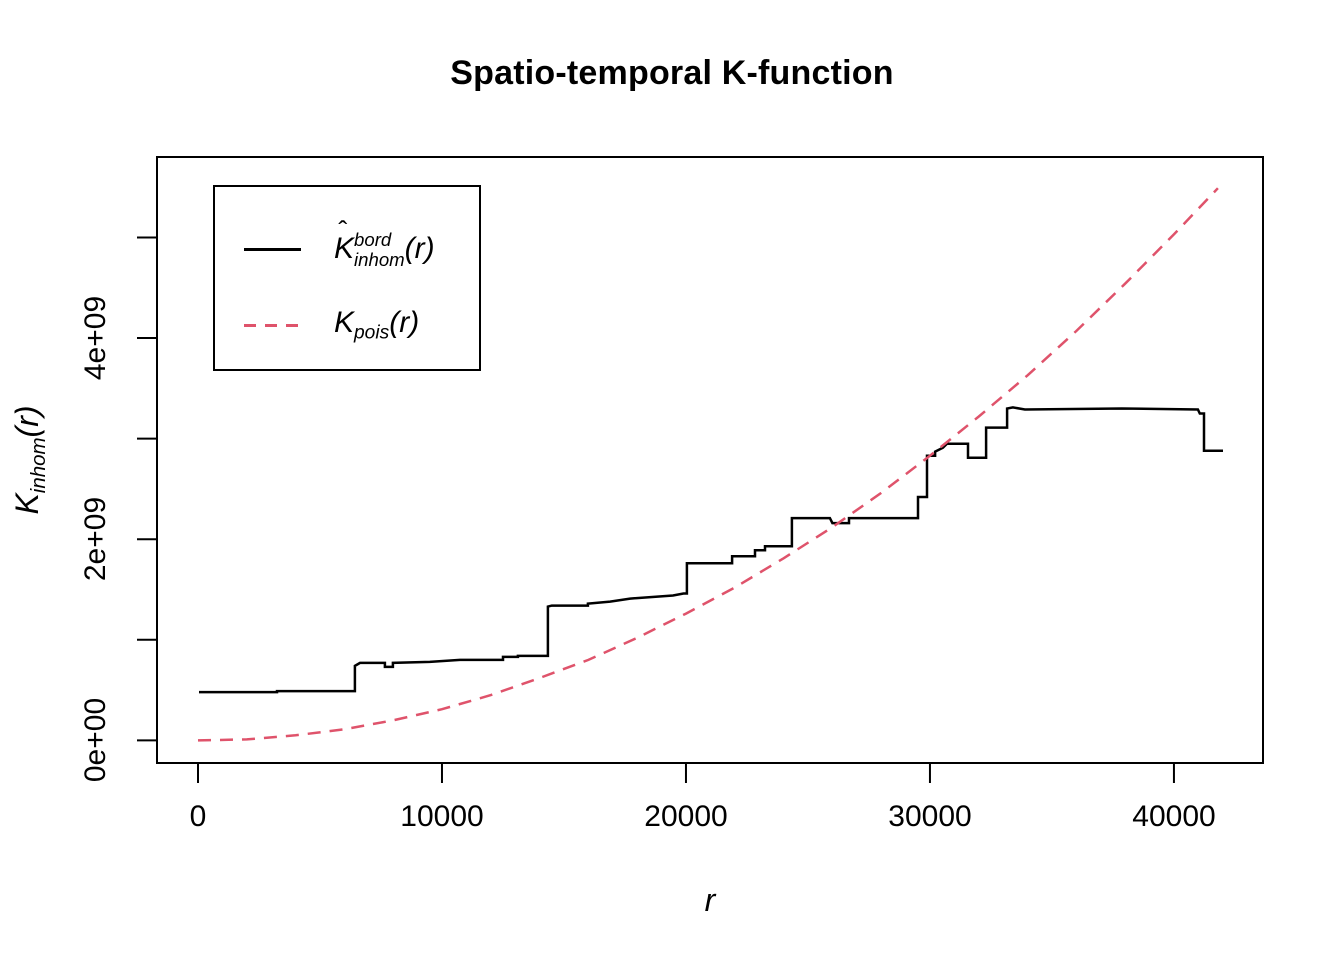 The image size is (1344, 960). What do you see at coordinates (344, 322) in the screenshot?
I see `legend-1-base: K` at bounding box center [344, 322].